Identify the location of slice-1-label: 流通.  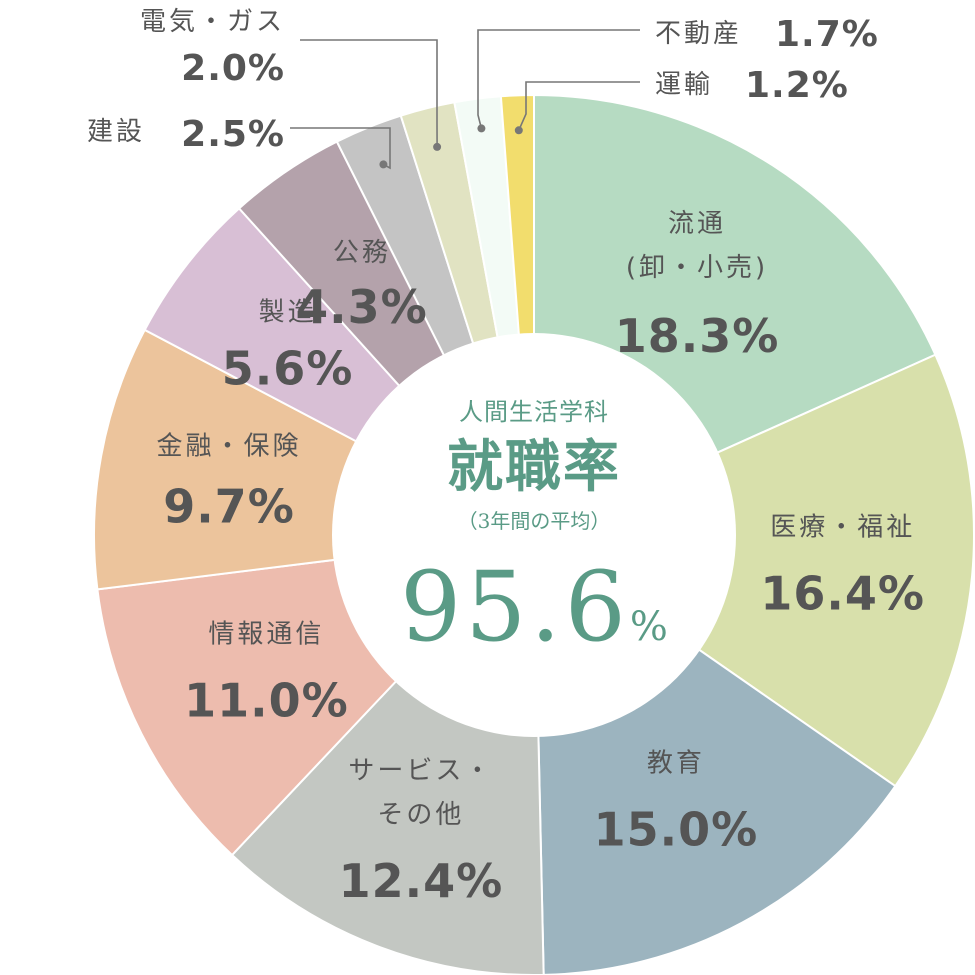
(697, 224).